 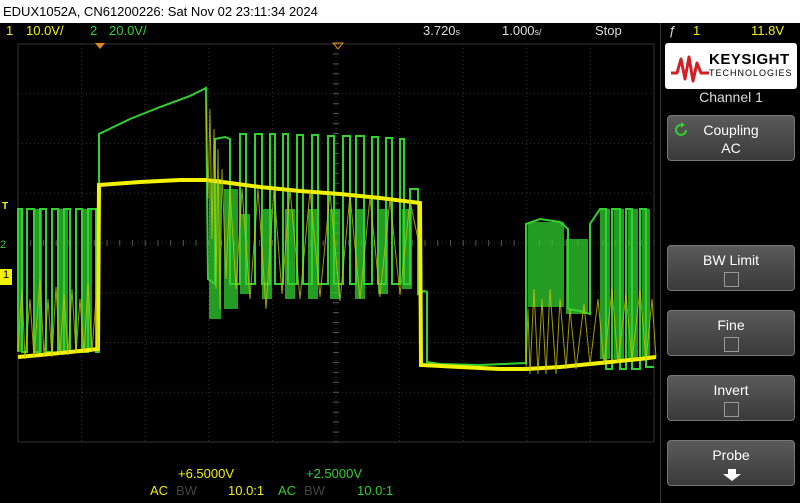 I want to click on delay-readout: 3.720s, so click(x=441, y=31).